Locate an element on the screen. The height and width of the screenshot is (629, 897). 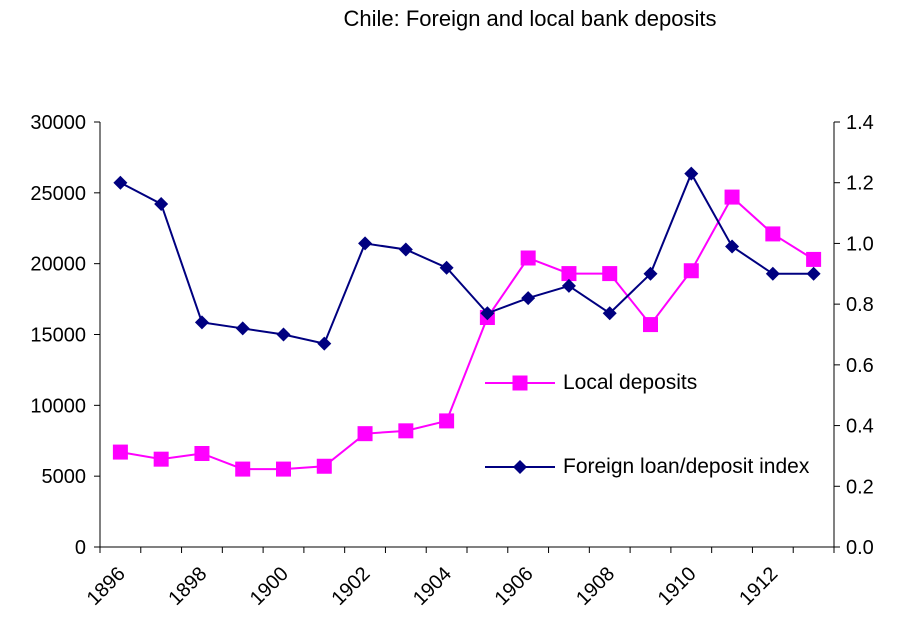
y2-tick-label: 1.0 is located at coordinates (860, 244).